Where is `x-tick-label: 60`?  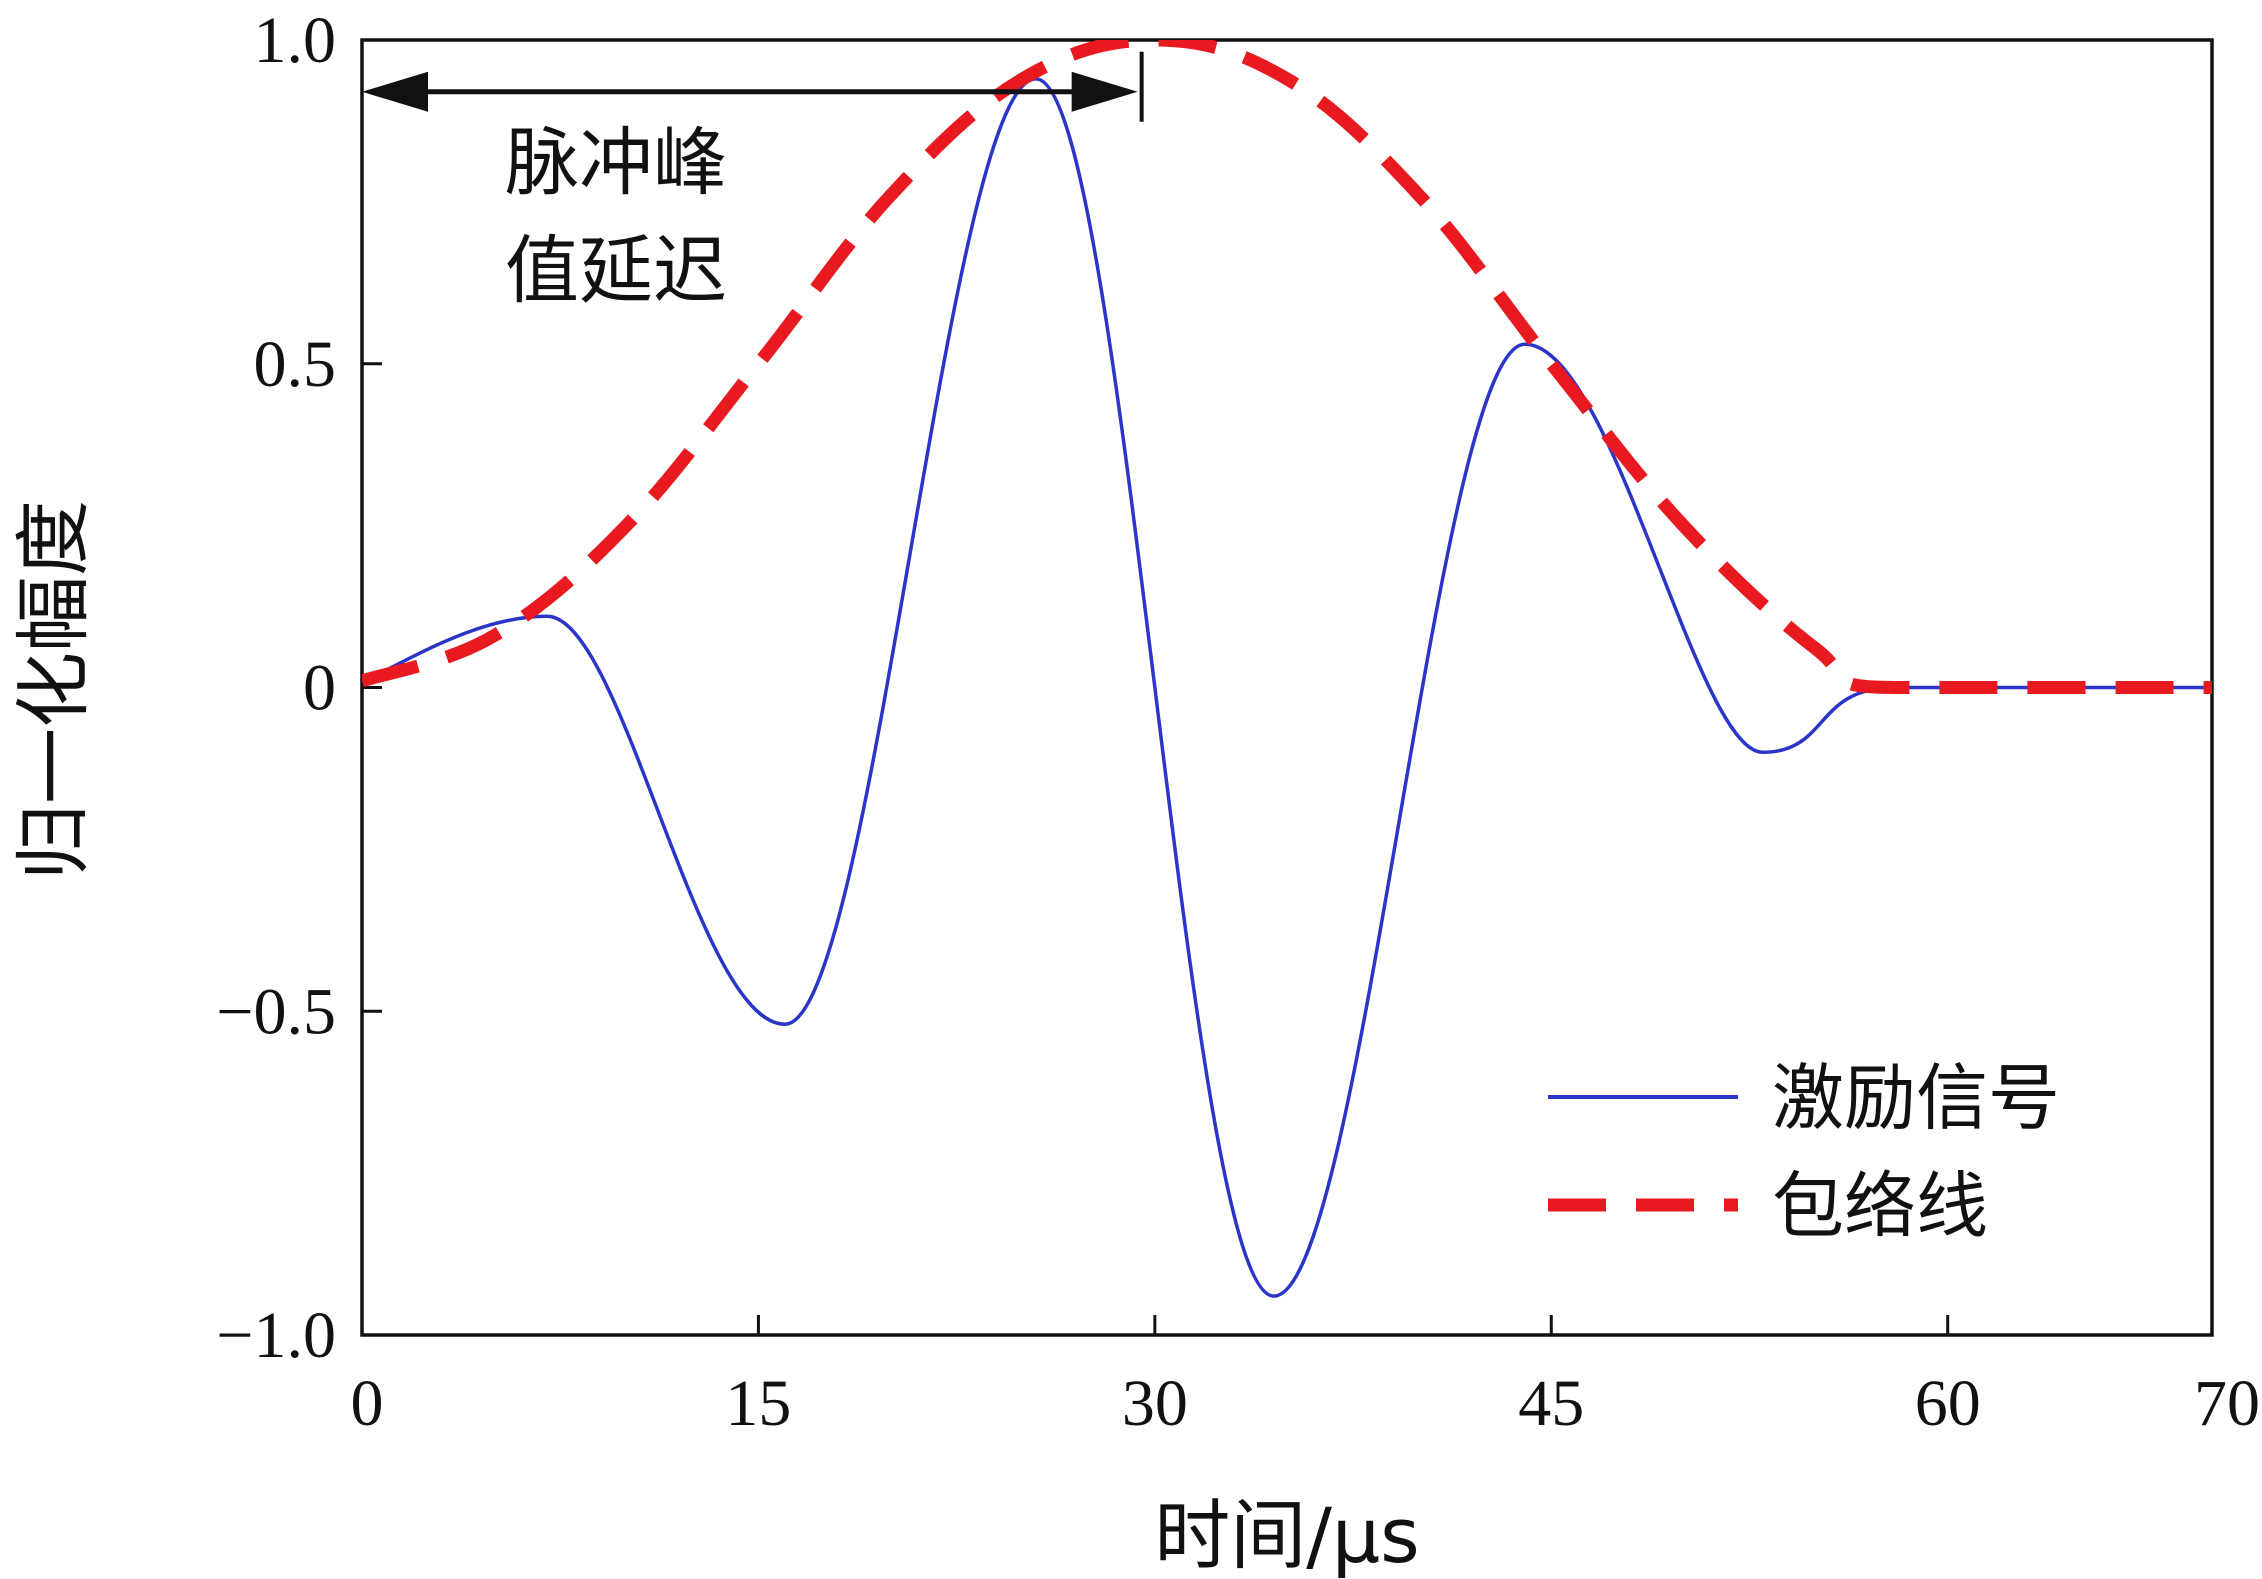
x-tick-label: 60 is located at coordinates (1948, 1403).